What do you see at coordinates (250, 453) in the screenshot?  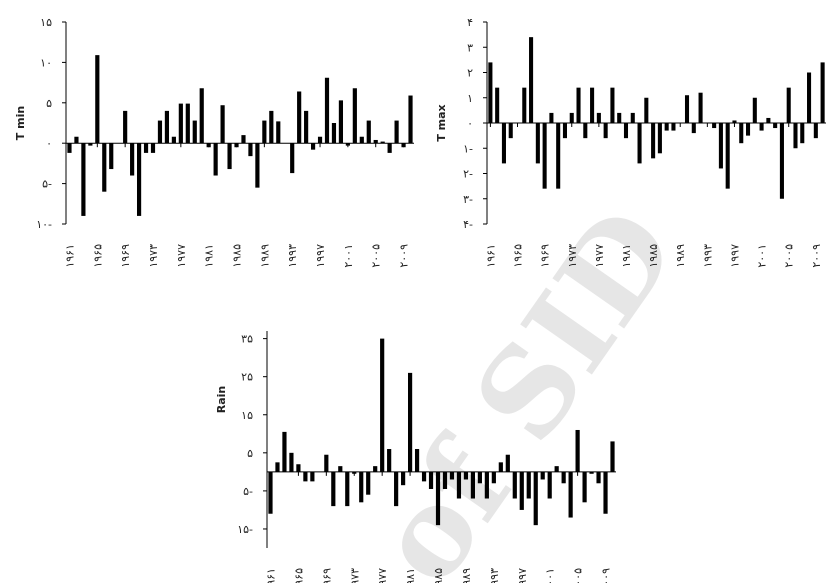 I see `y-tick-label: ۵` at bounding box center [250, 453].